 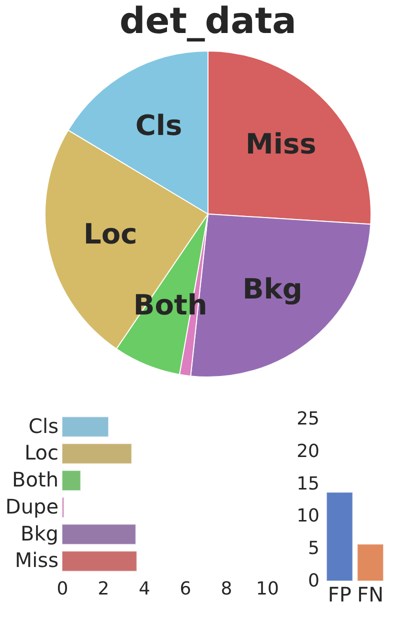 What do you see at coordinates (340, 594) in the screenshot?
I see `x-tick-label: FP` at bounding box center [340, 594].